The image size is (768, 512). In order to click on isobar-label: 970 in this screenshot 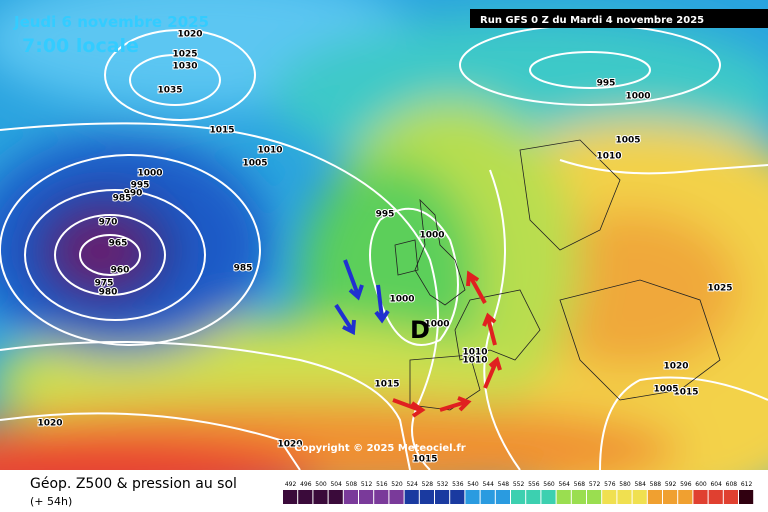, I will do `click(108, 223)`.